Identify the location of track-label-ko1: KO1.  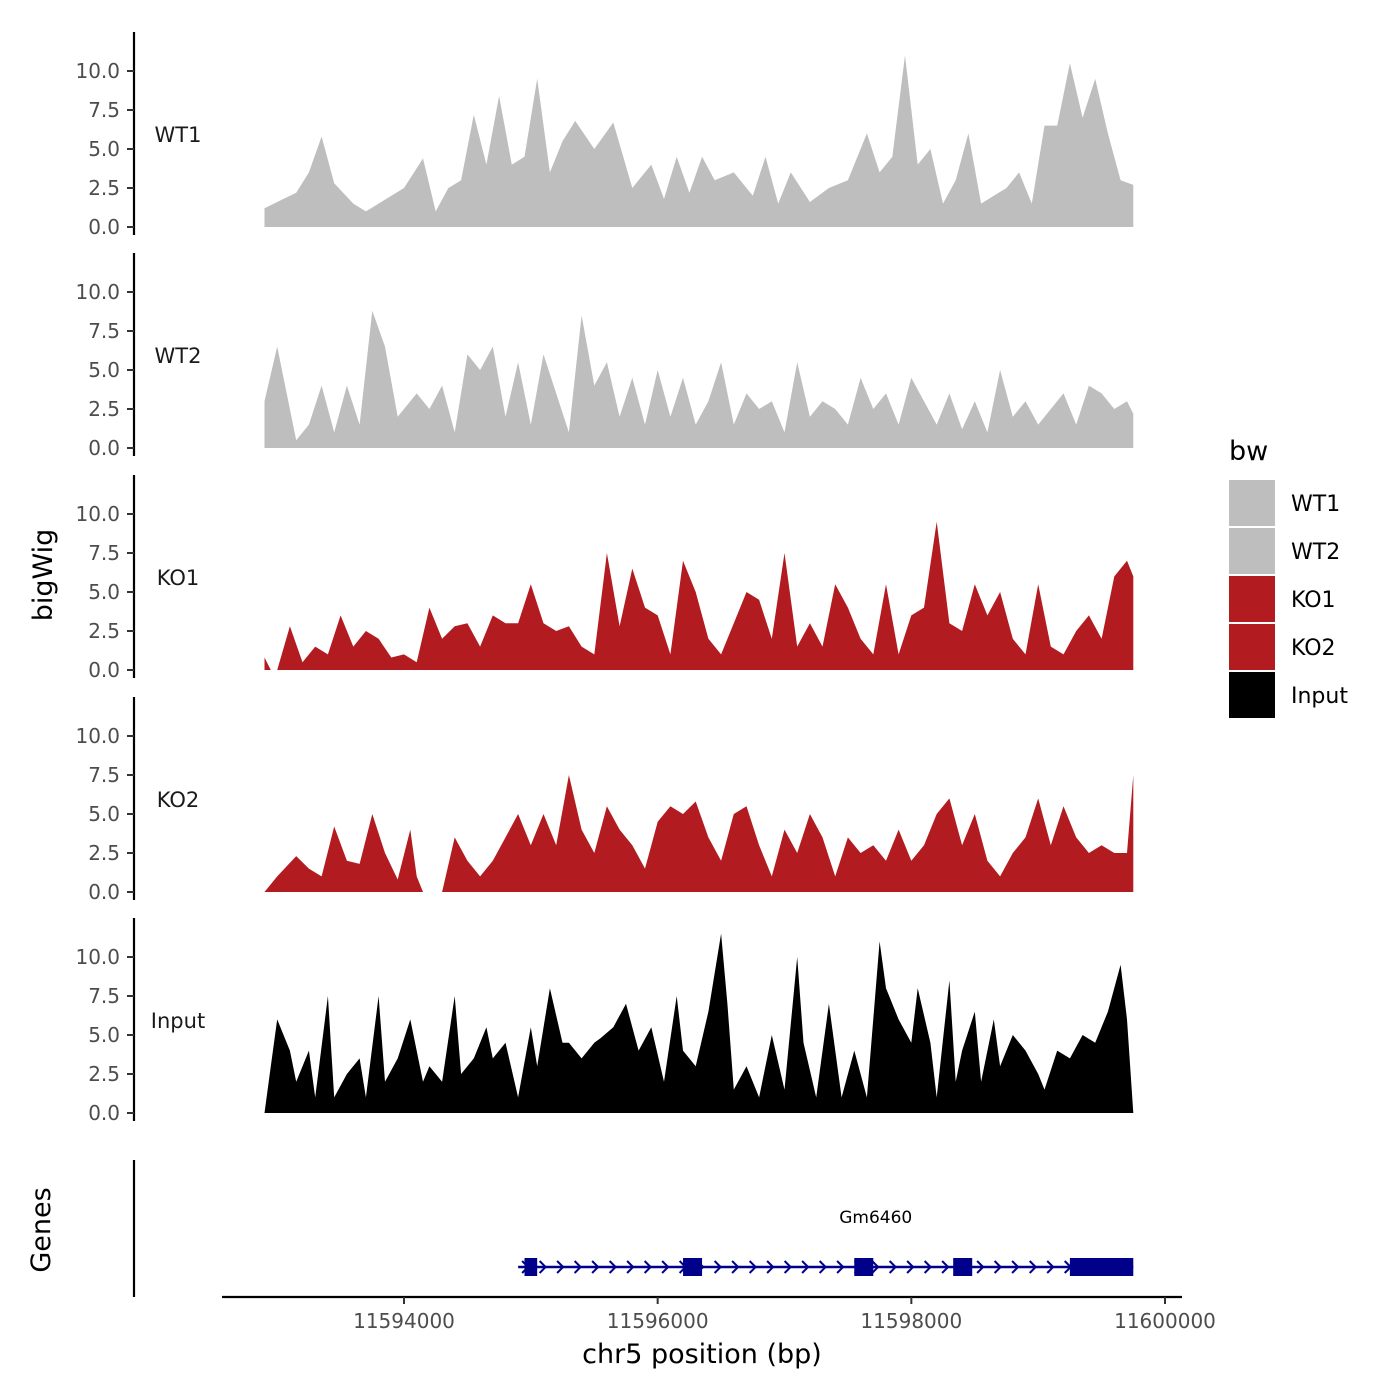
(178, 578).